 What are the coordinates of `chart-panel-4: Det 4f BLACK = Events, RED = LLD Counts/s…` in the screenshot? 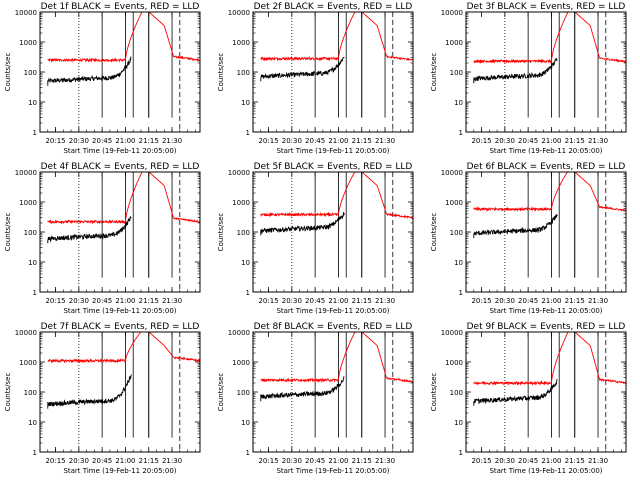 It's located at (129, 238).